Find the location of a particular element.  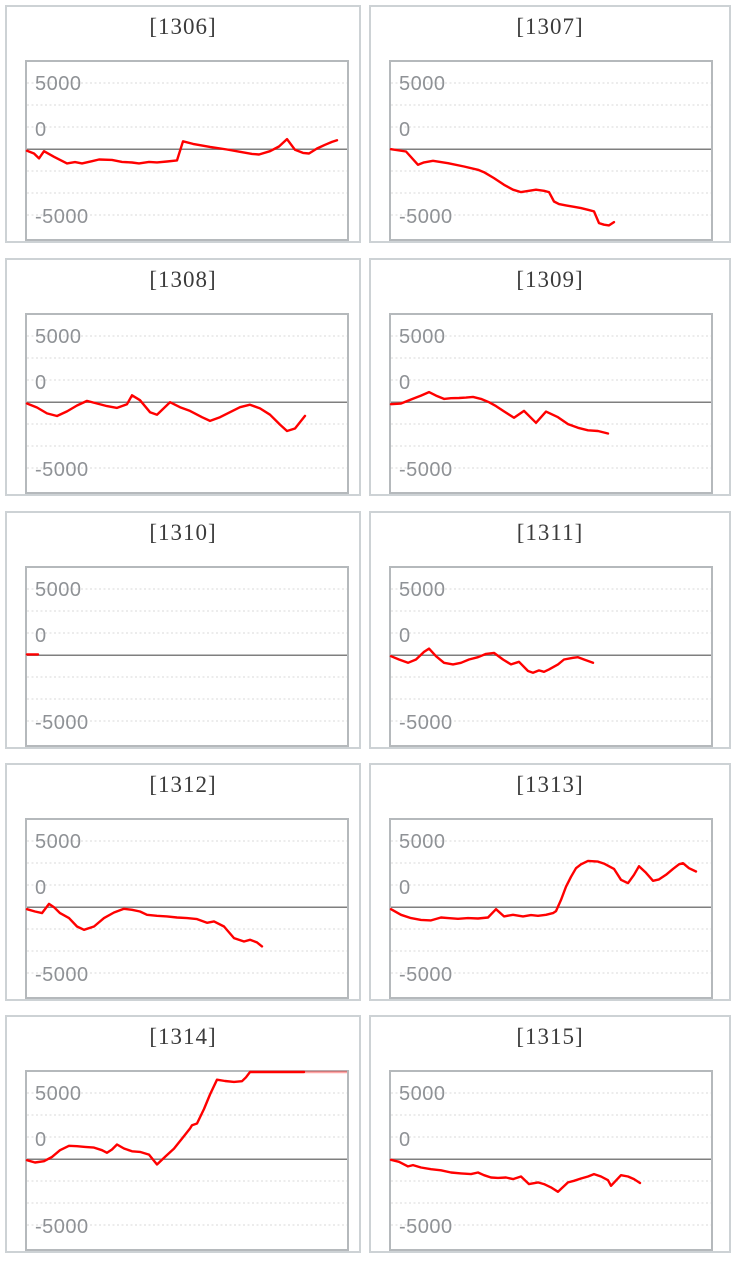

chart-panel-1: [1306] 5000 0 -5000 is located at coordinates (183, 124).